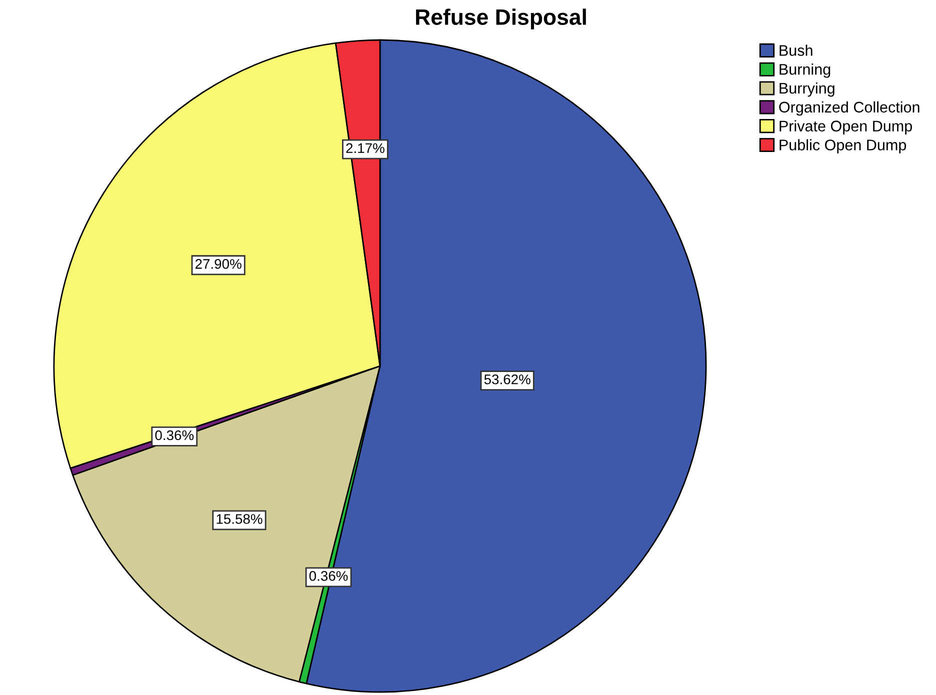 The height and width of the screenshot is (695, 936). Describe the element at coordinates (849, 108) in the screenshot. I see `legend-label: Organized Collection` at that location.